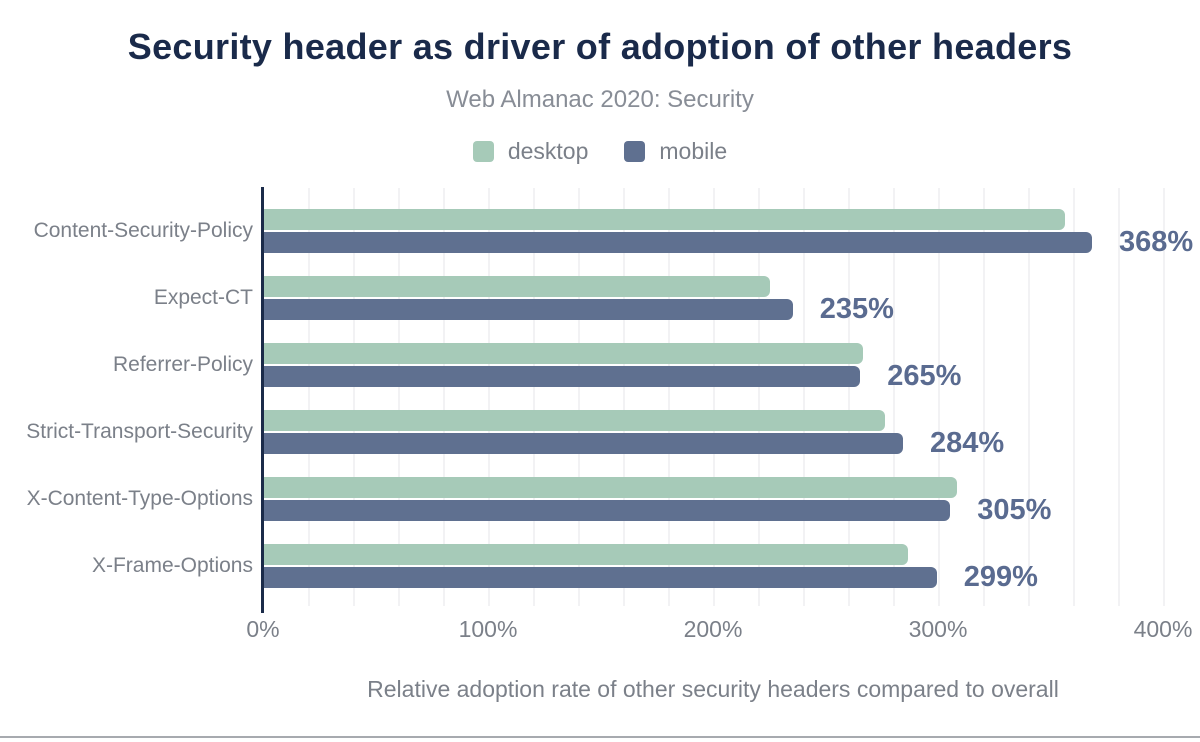 This screenshot has width=1200, height=742. I want to click on value-label: 284%, so click(967, 443).